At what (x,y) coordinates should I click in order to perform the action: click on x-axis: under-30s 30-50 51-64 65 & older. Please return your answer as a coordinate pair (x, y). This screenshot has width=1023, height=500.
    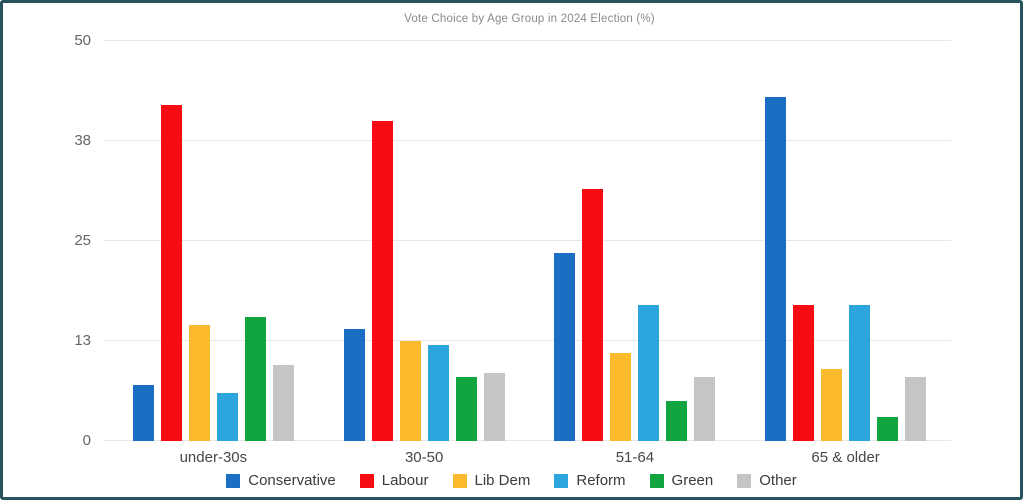
    Looking at the image, I should click on (529, 457).